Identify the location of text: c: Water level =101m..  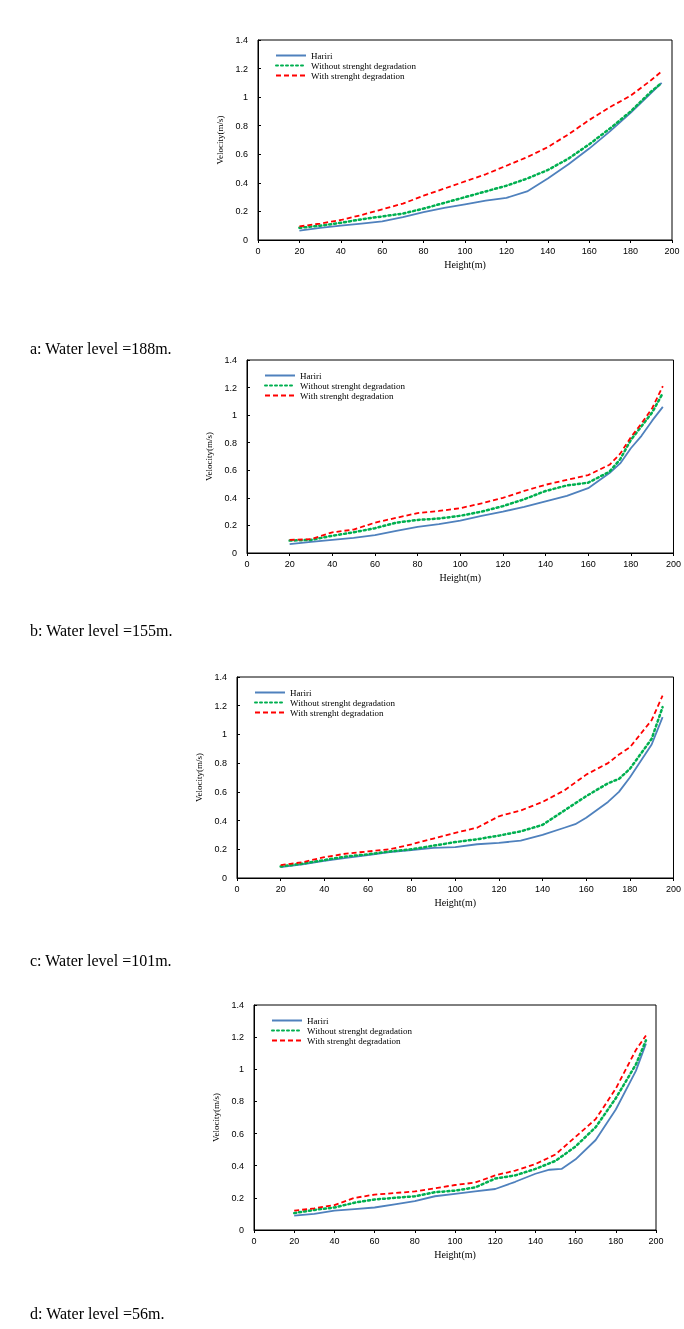
(101, 961).